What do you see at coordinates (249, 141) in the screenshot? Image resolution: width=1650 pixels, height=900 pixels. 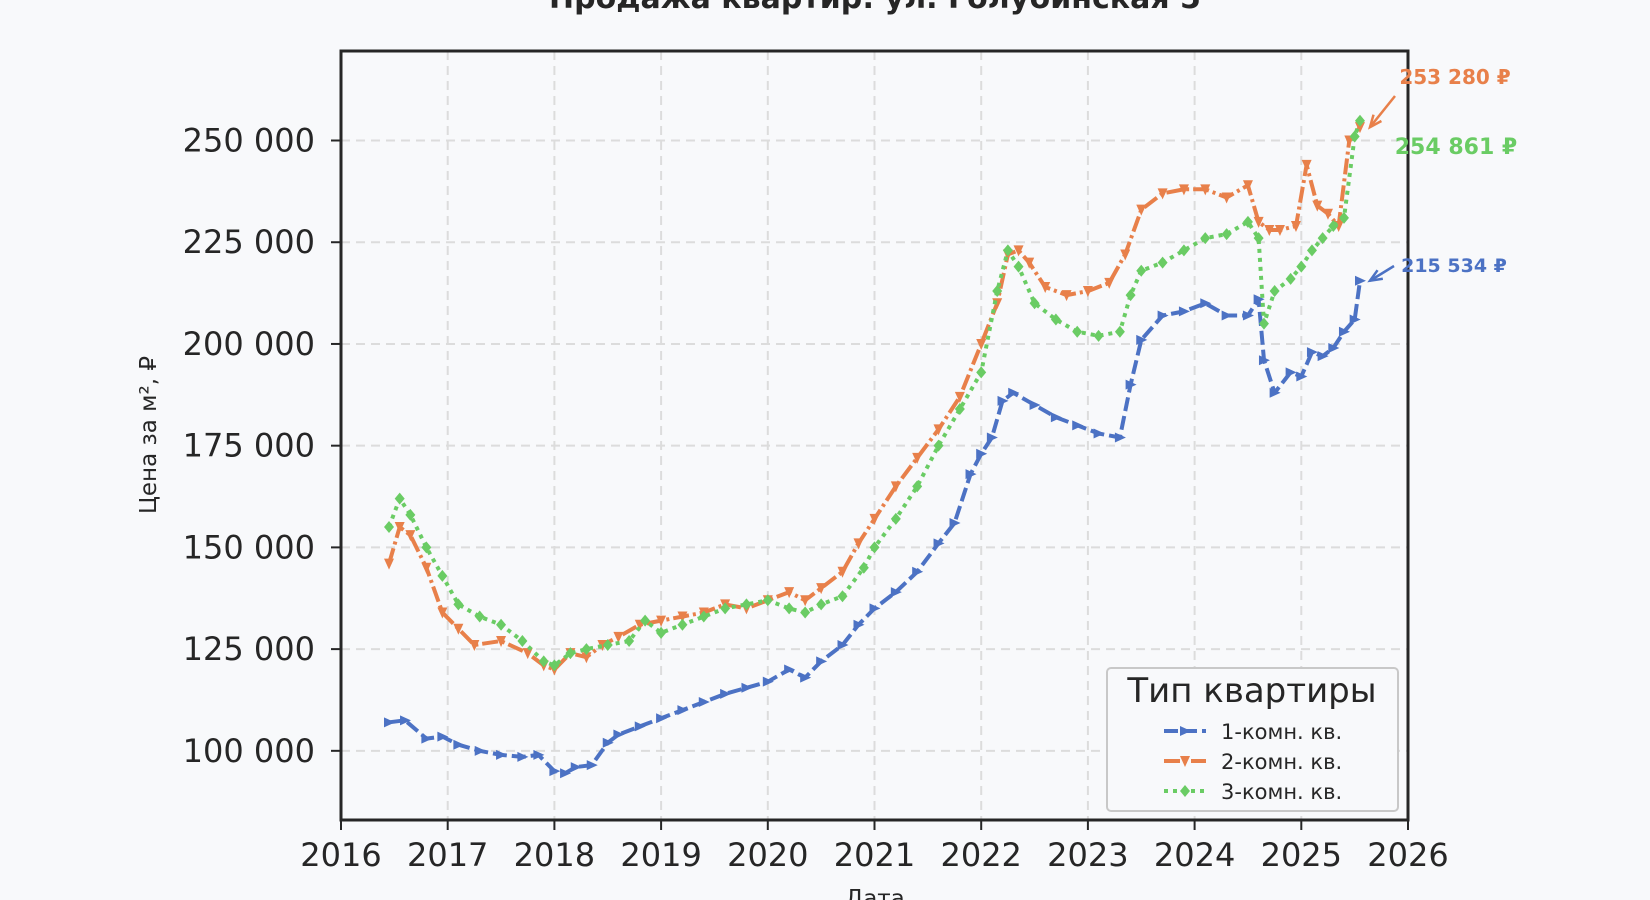 I see `y-tick-label: 250 000` at bounding box center [249, 141].